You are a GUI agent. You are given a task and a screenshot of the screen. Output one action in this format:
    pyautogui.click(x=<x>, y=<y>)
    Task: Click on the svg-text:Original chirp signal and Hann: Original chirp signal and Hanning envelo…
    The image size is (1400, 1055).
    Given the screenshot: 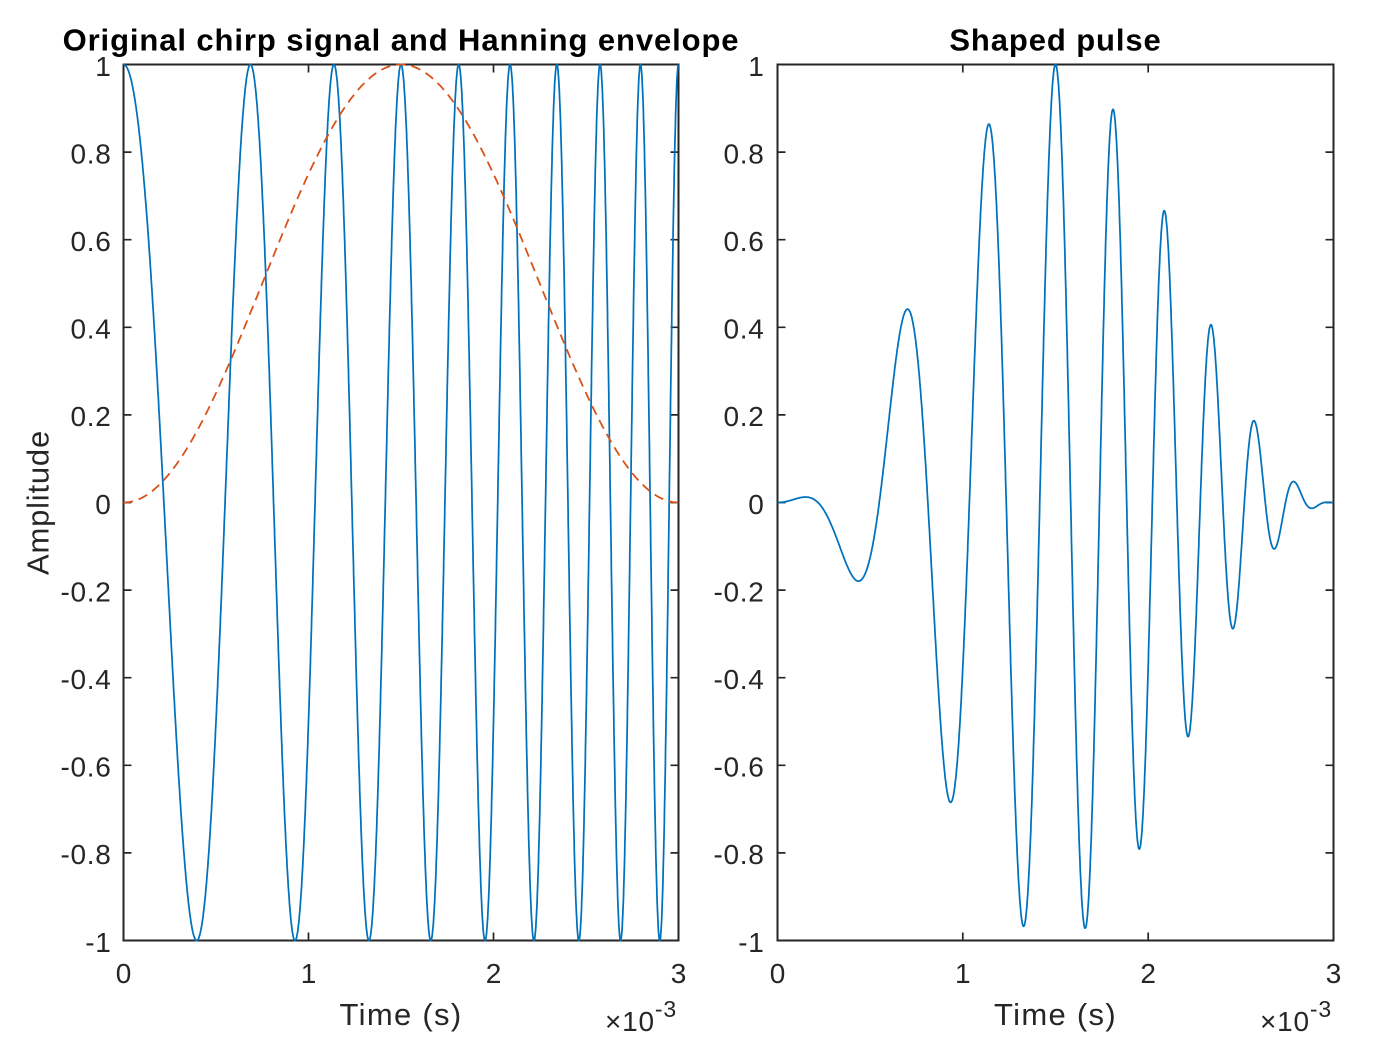 What is the action you would take?
    pyautogui.click(x=401, y=40)
    